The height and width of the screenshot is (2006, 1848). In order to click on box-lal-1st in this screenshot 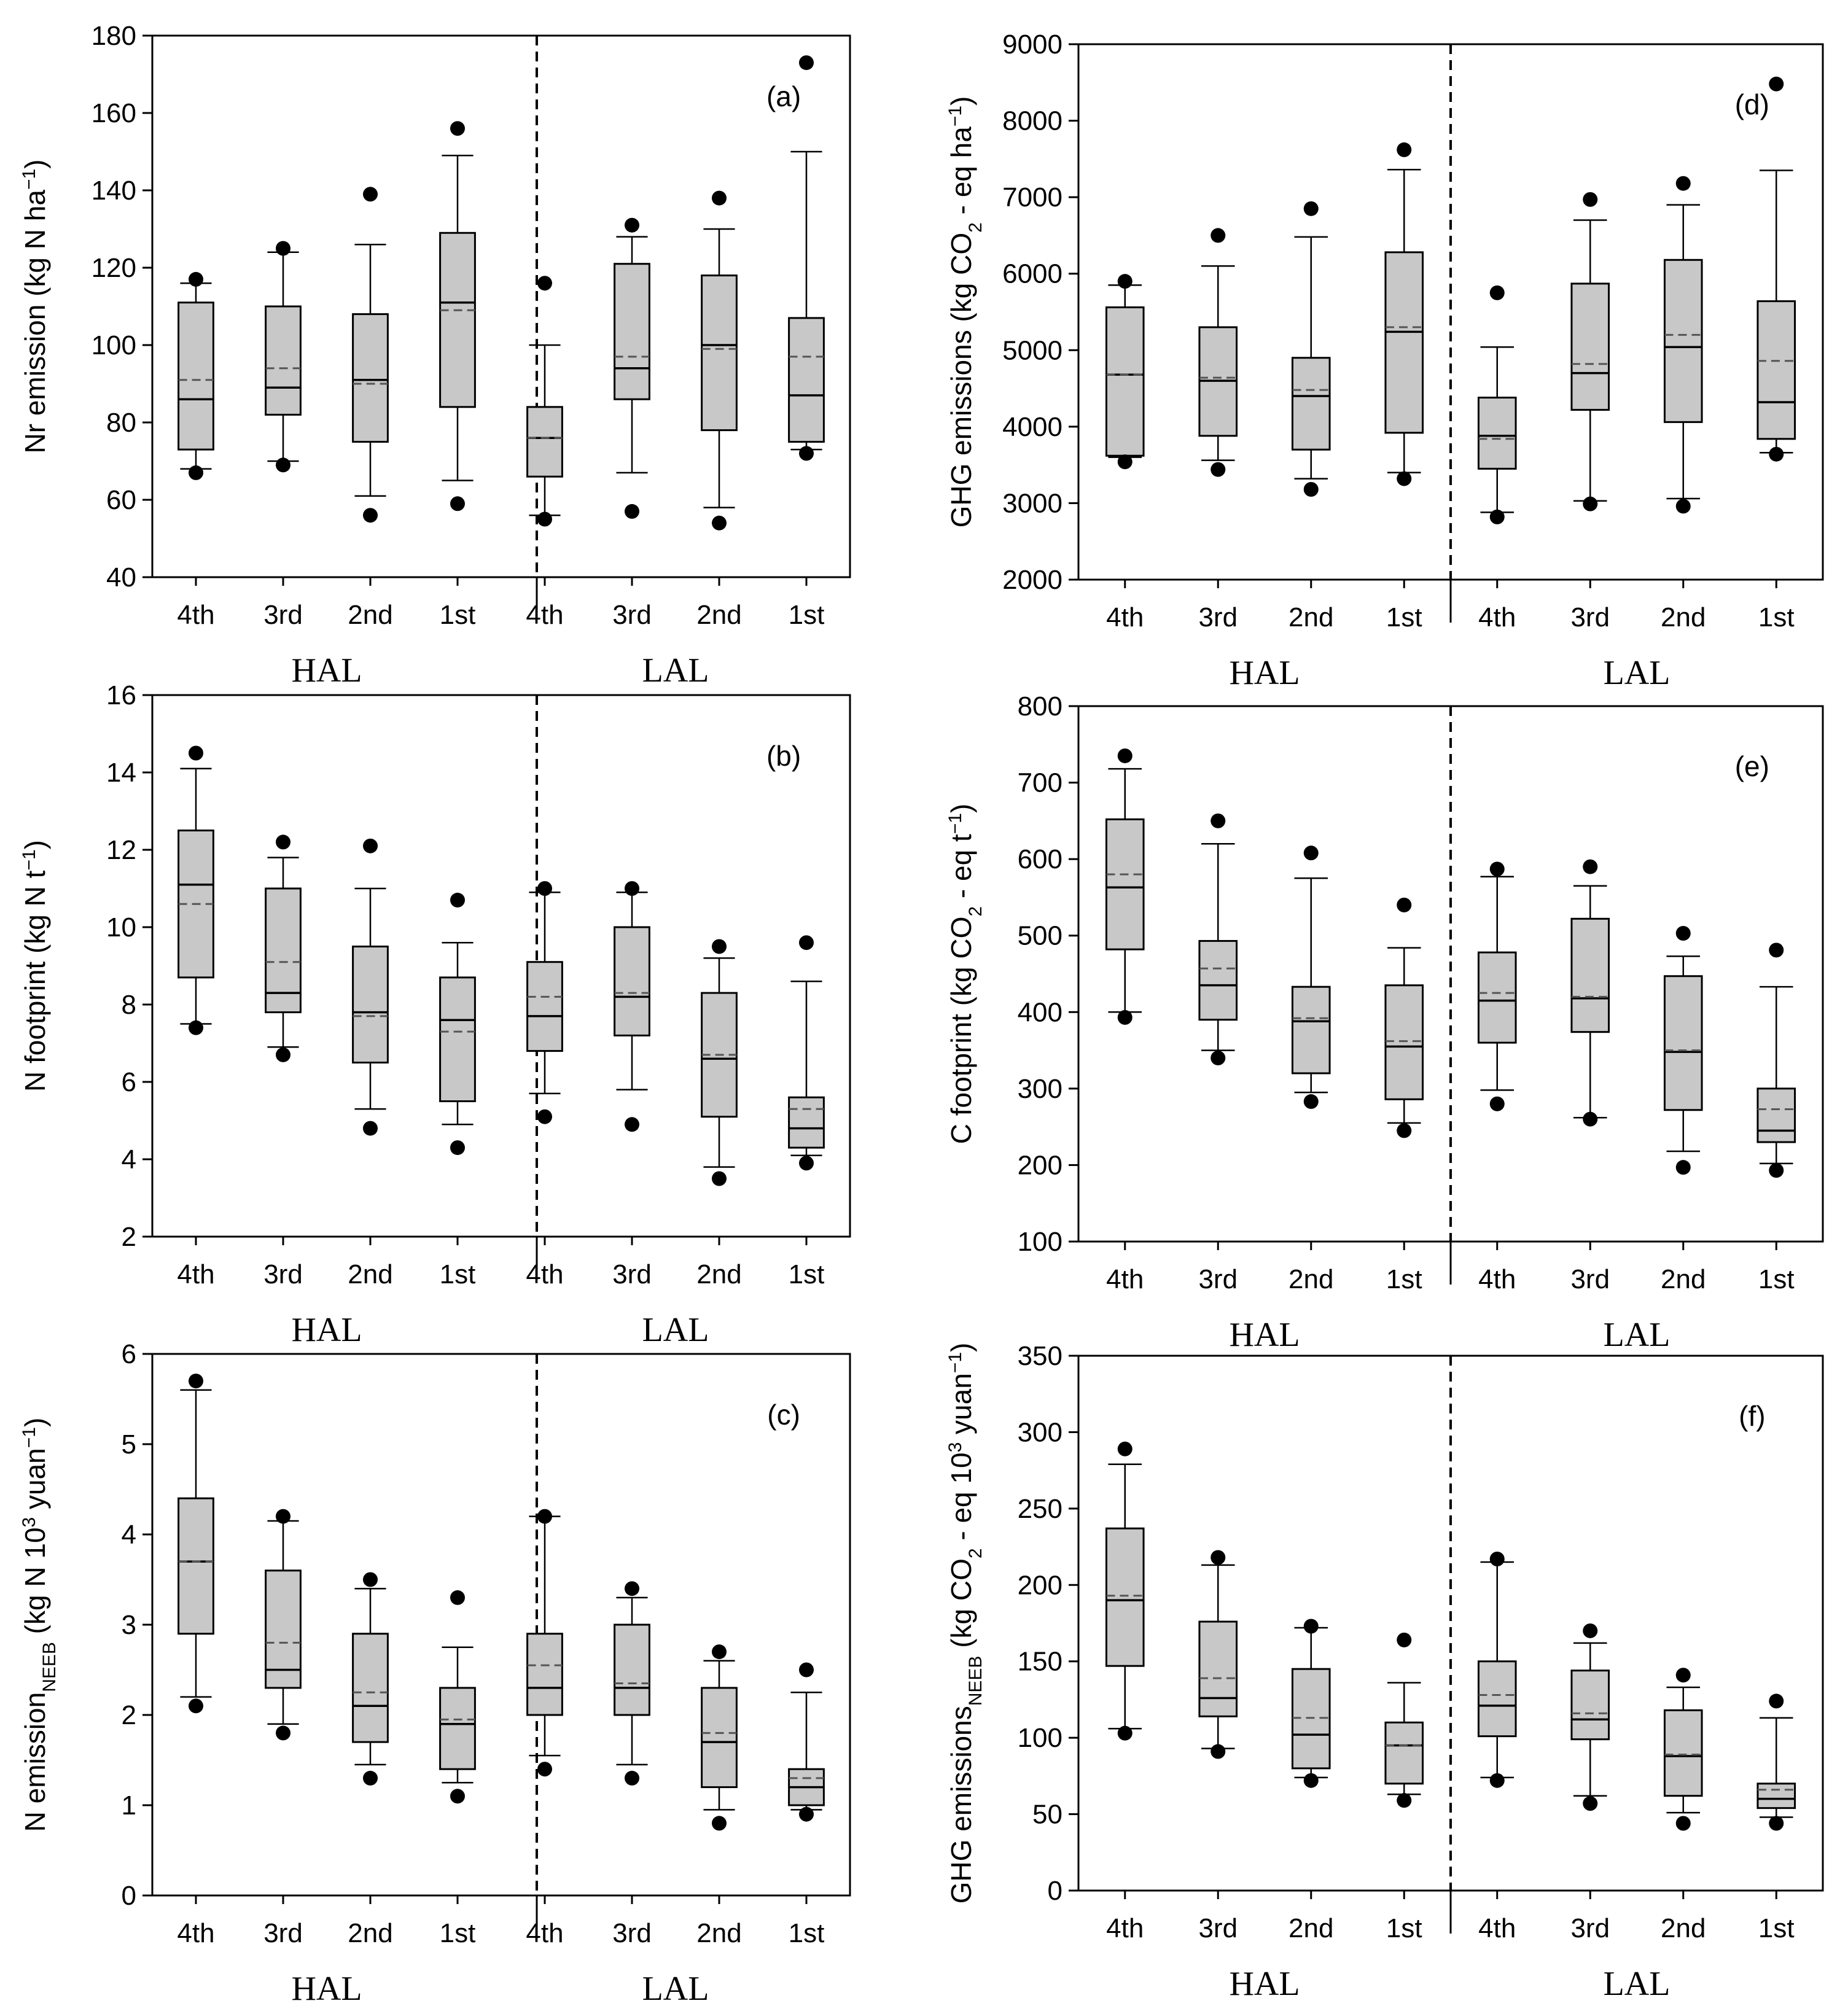, I will do `click(1776, 1060)`.